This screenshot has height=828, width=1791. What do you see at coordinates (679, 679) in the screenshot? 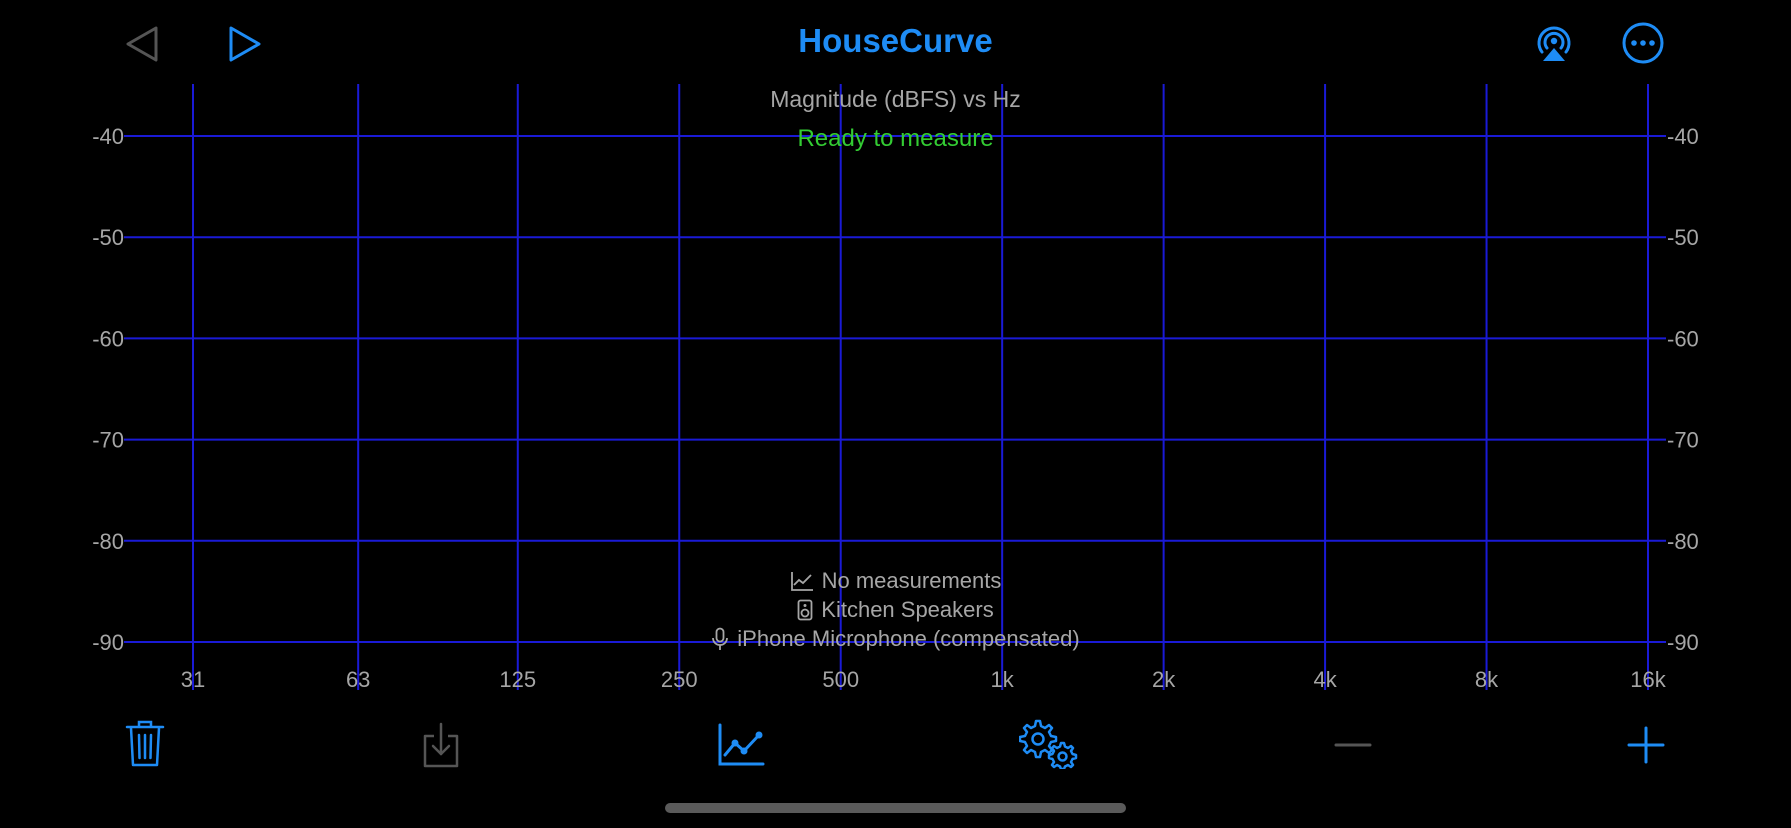
I see `x-tick-label: 250` at bounding box center [679, 679].